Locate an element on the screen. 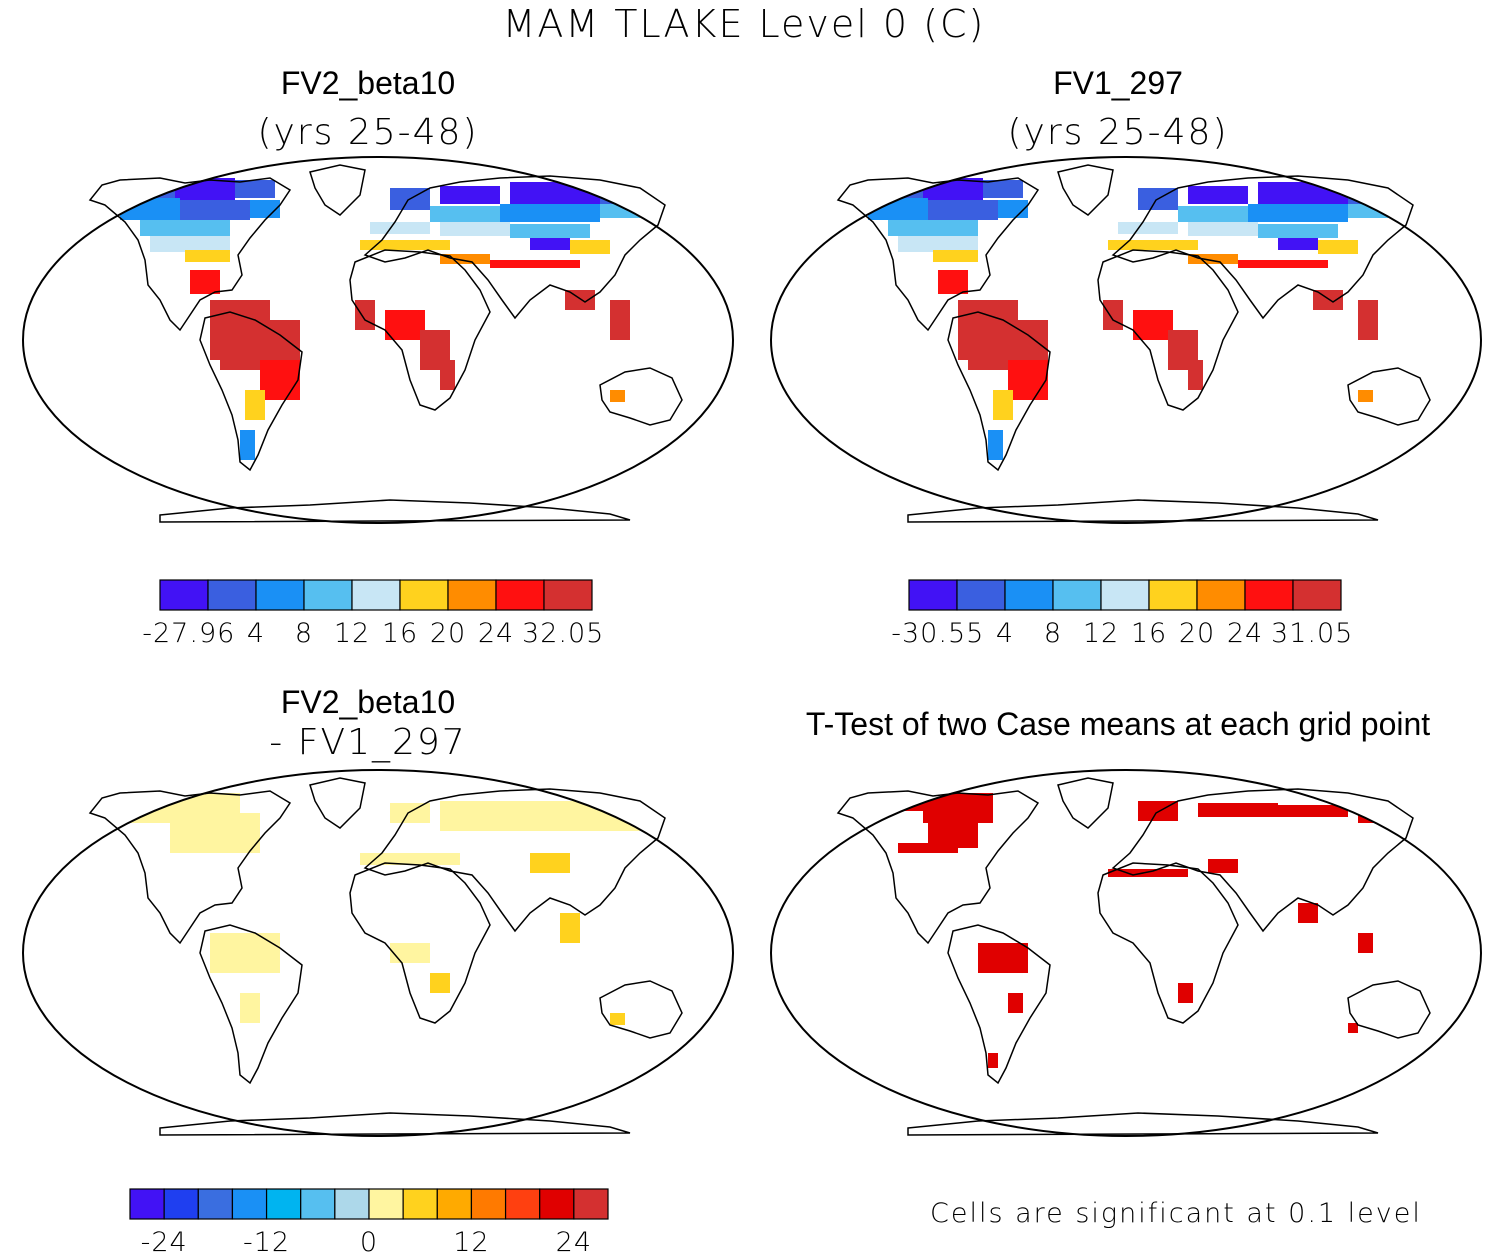 This screenshot has width=1488, height=1252. map-difference-cells is located at coordinates (380, 909).